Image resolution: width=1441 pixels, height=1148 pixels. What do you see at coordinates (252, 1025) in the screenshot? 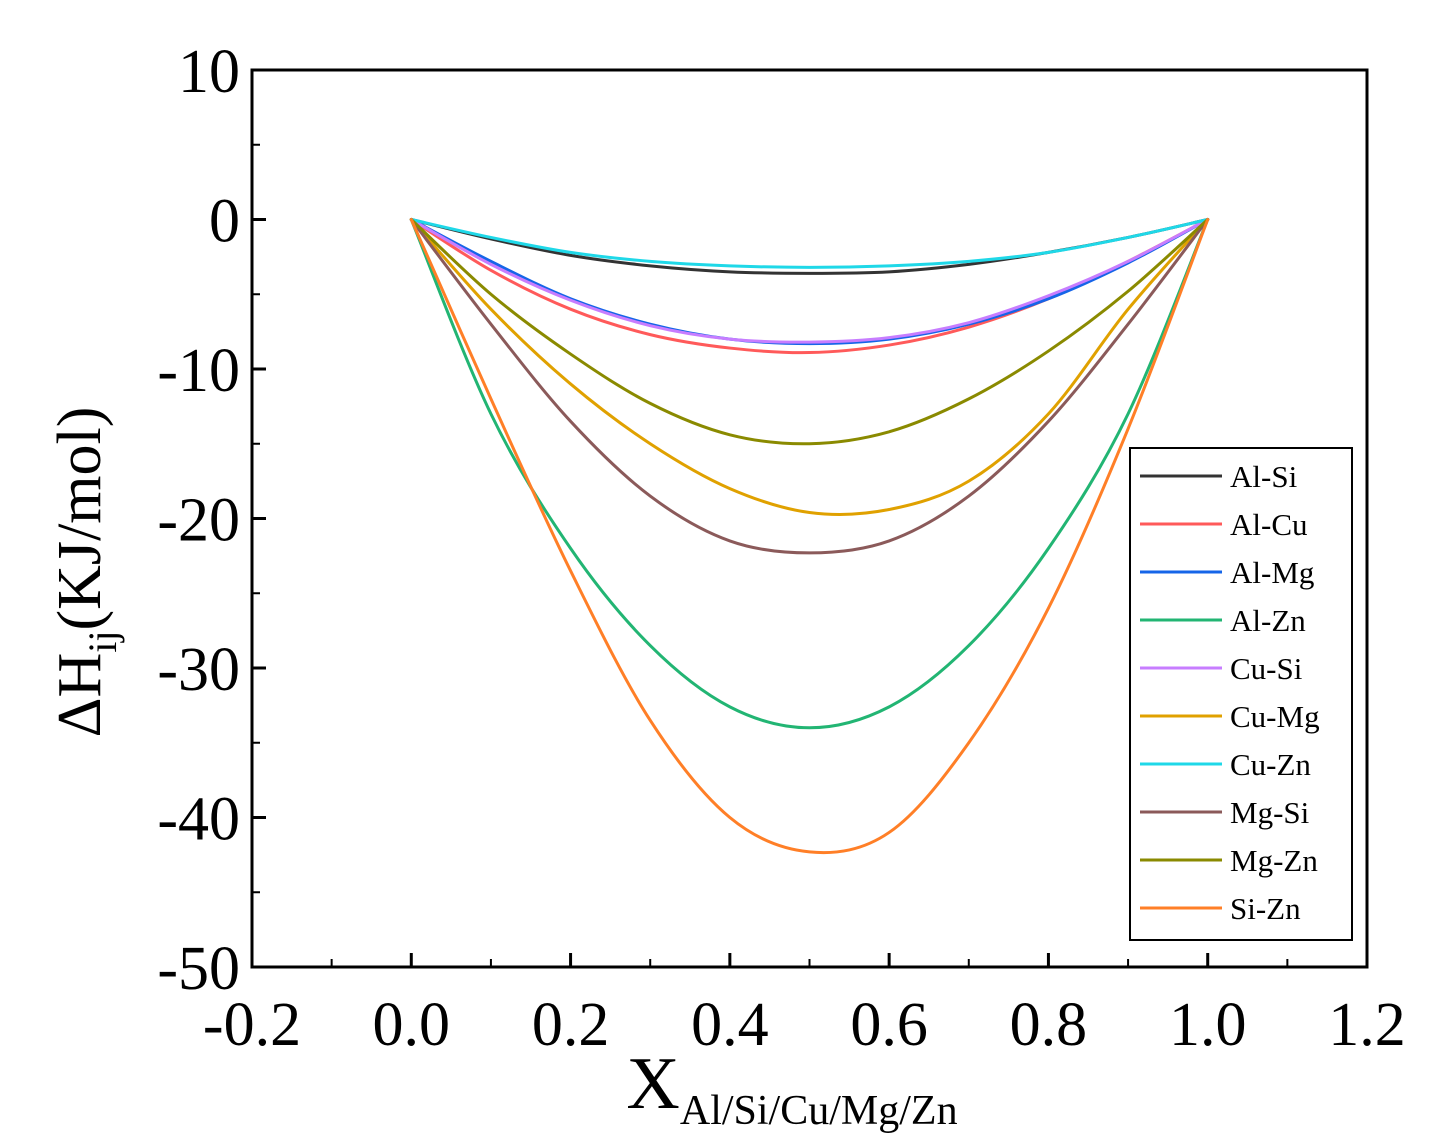
I see `x-tick-label: -0.2` at bounding box center [252, 1025].